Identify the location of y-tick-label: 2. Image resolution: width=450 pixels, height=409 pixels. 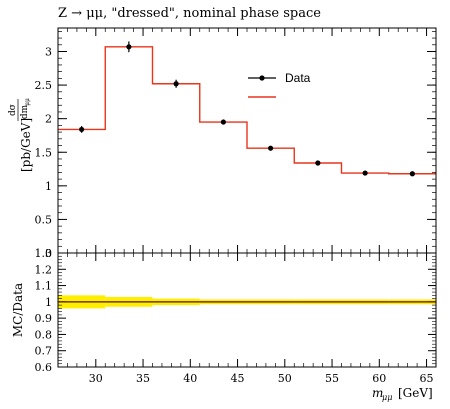
(48, 119).